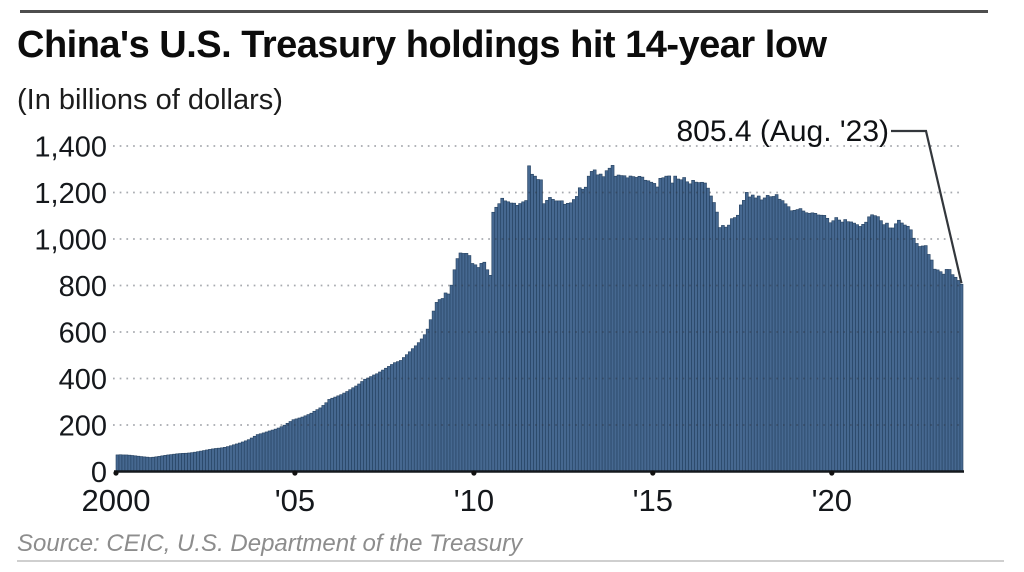 Image resolution: width=1024 pixels, height=572 pixels. I want to click on y-axis-label: 200, so click(83, 427).